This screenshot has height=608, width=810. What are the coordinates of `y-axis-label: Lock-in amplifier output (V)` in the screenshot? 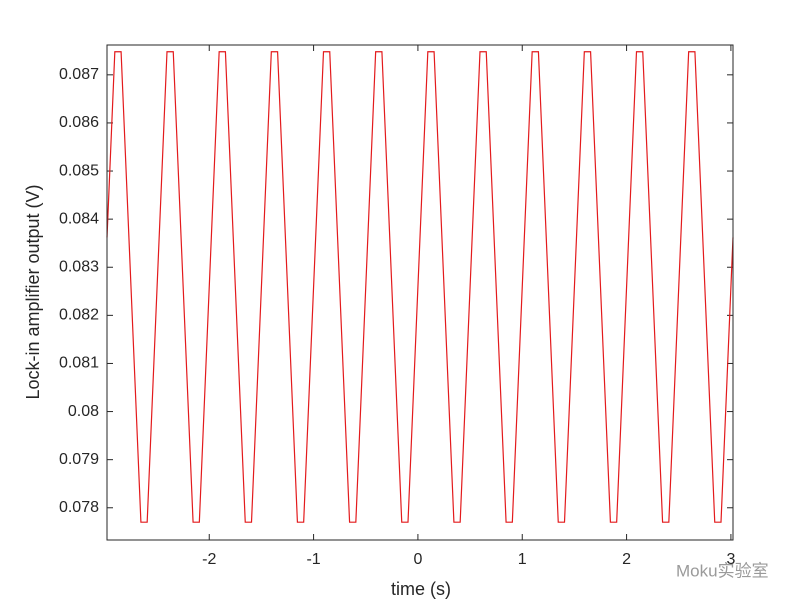 It's located at (33, 291).